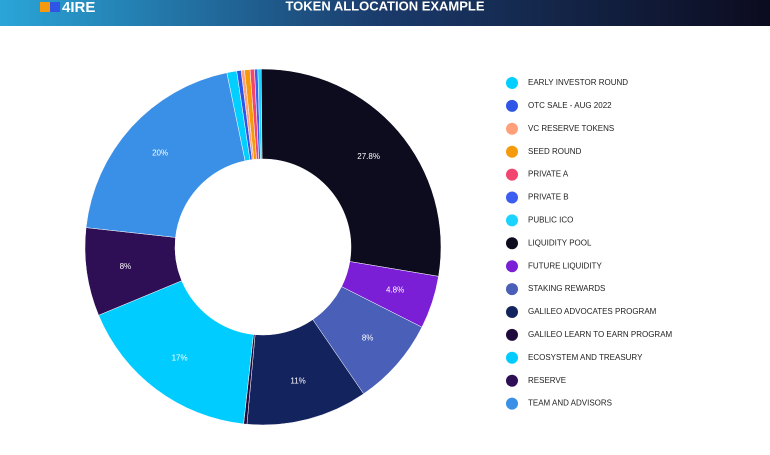 The height and width of the screenshot is (455, 770). What do you see at coordinates (560, 242) in the screenshot?
I see `legend-label: LIQUIDITY POOL` at bounding box center [560, 242].